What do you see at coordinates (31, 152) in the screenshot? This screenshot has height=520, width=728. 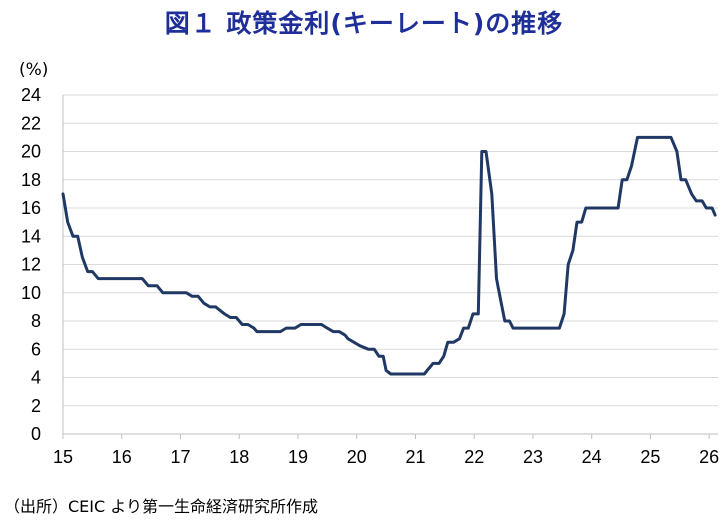 I see `y-tick-label: 20` at bounding box center [31, 152].